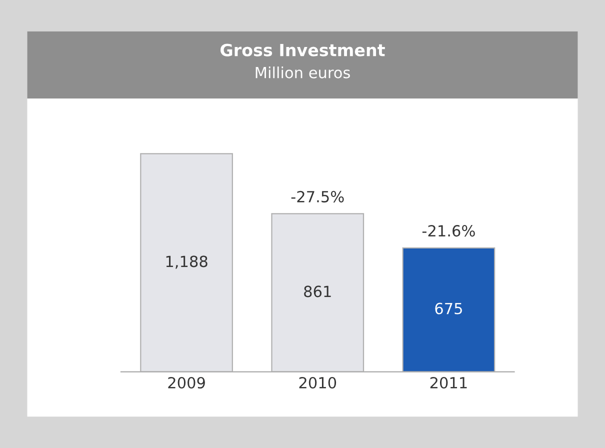 The image size is (605, 448). What do you see at coordinates (448, 382) in the screenshot?
I see `x-tick-label: 2011` at bounding box center [448, 382].